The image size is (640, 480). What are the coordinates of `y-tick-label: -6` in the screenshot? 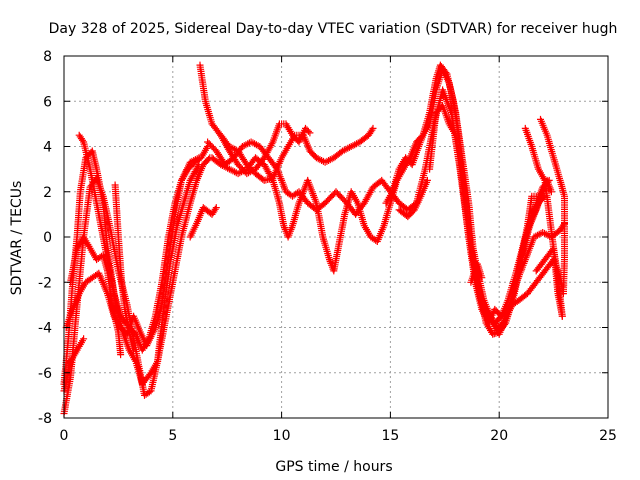 It's located at (45, 374).